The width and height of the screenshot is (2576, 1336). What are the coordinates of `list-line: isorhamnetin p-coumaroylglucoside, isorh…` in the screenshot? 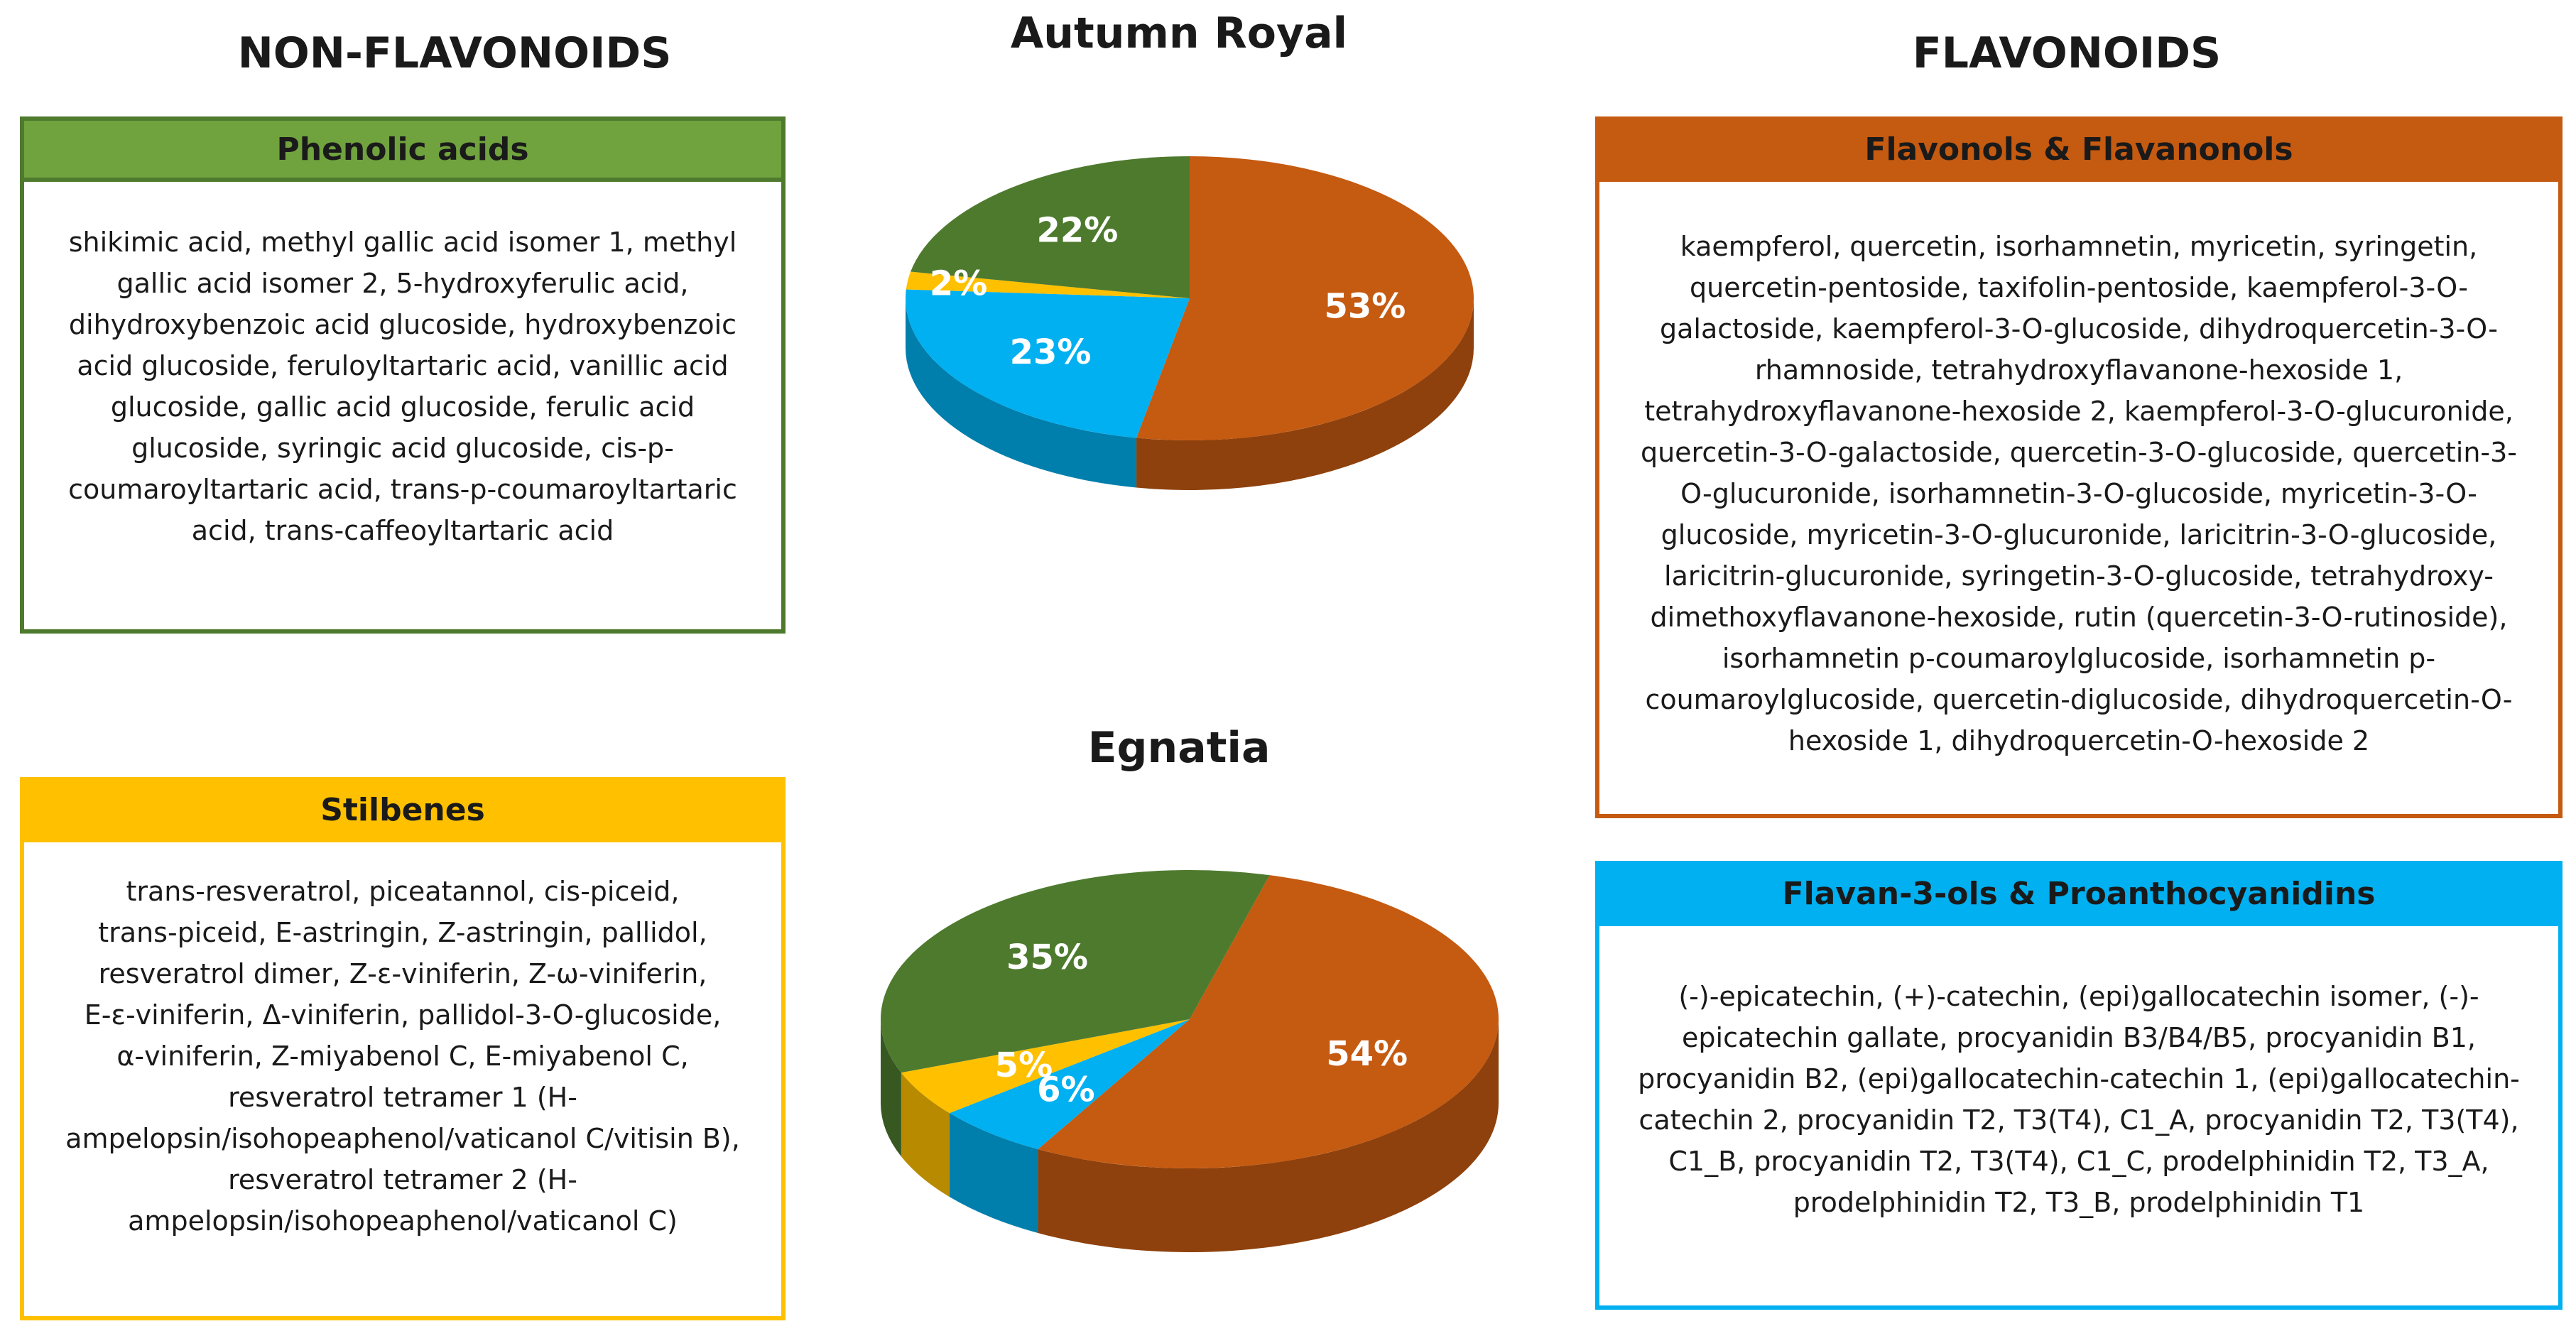 It's located at (2079, 658).